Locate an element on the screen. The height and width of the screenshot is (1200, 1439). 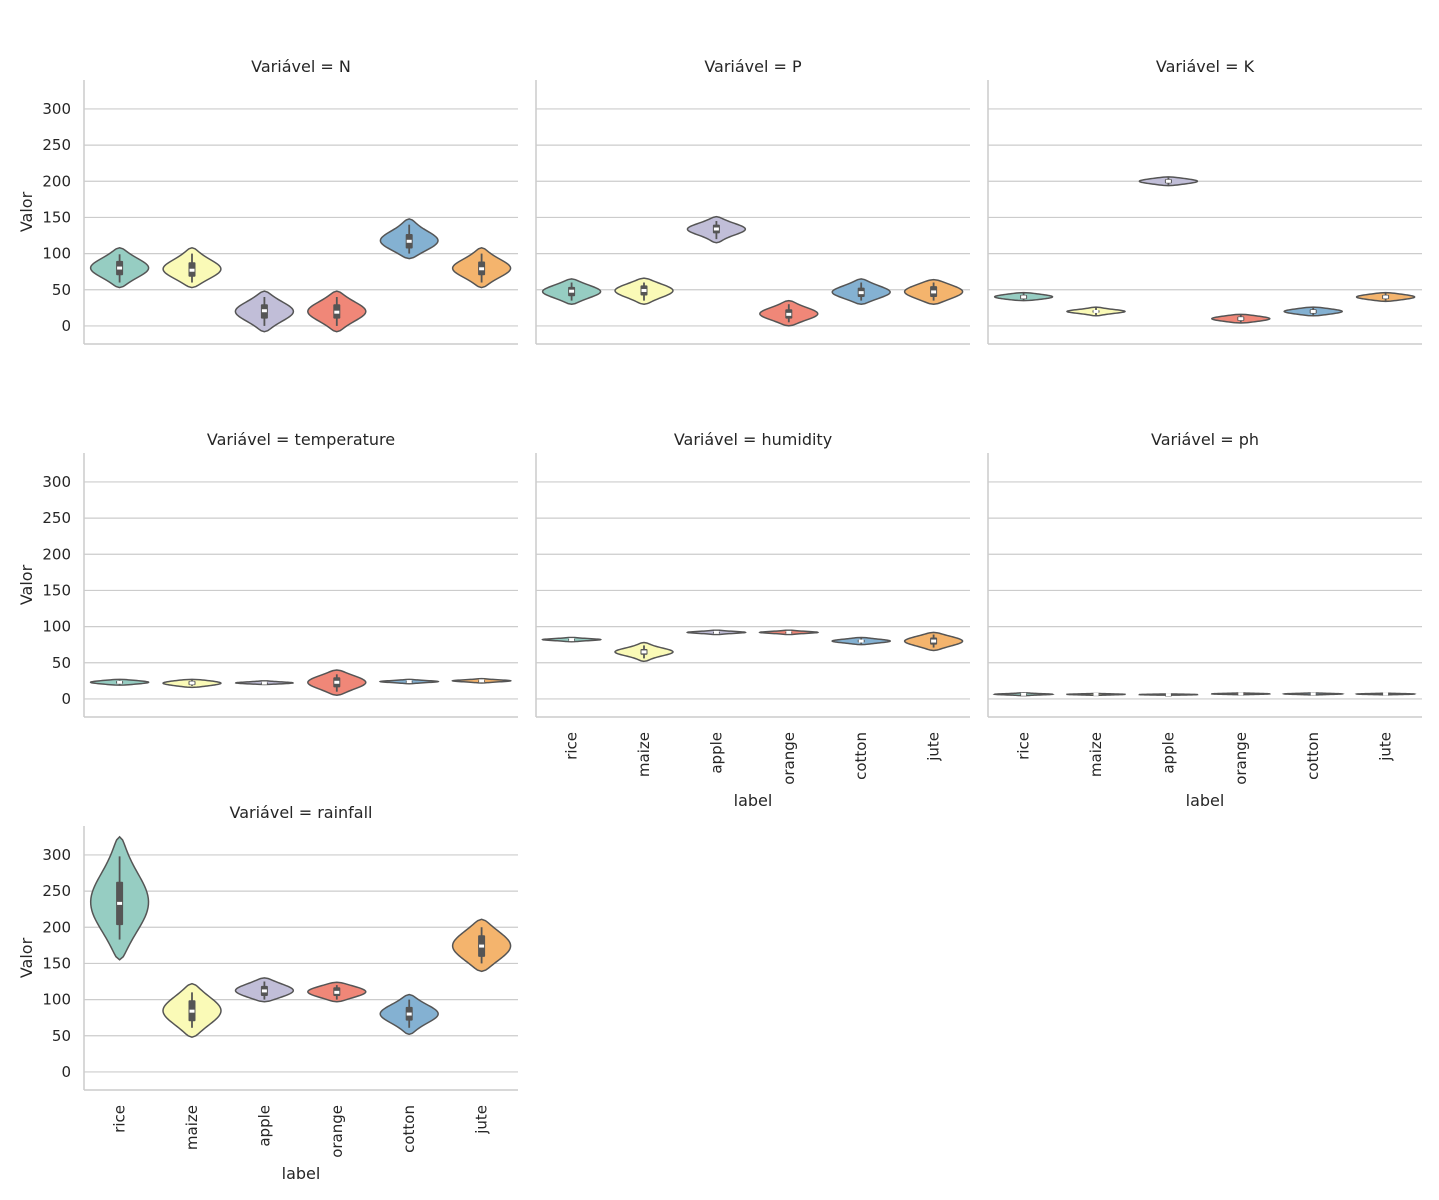
y-tick-label: 150 is located at coordinates (56, 590).